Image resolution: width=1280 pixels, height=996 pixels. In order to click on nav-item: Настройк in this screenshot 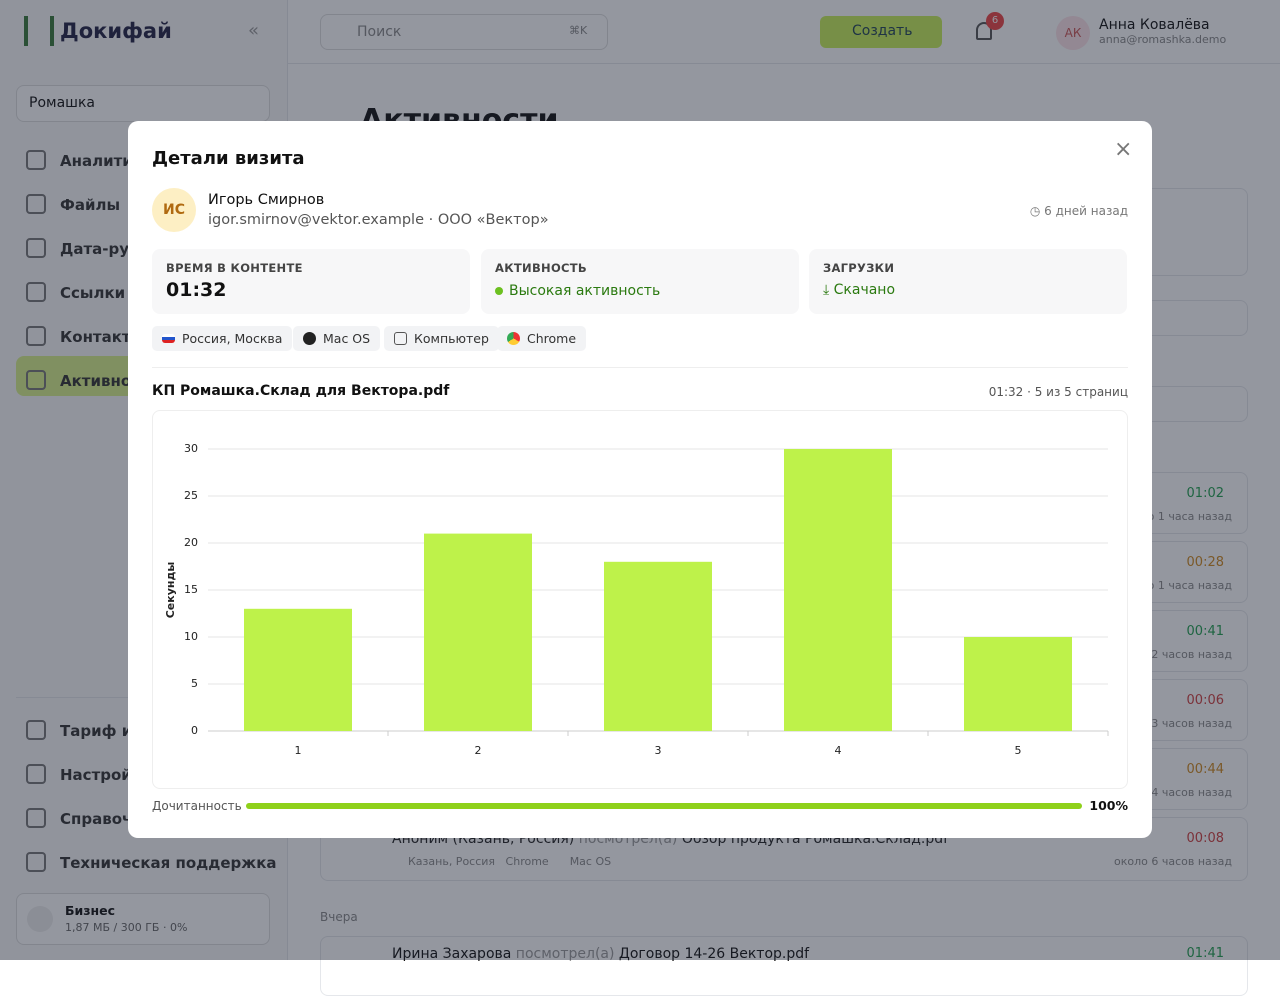, I will do `click(101, 775)`.